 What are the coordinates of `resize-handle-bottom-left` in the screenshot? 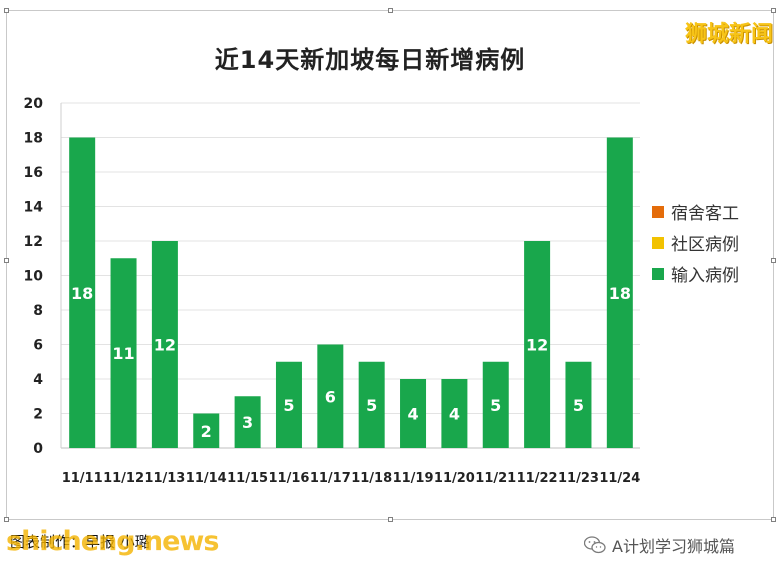 It's located at (6, 519).